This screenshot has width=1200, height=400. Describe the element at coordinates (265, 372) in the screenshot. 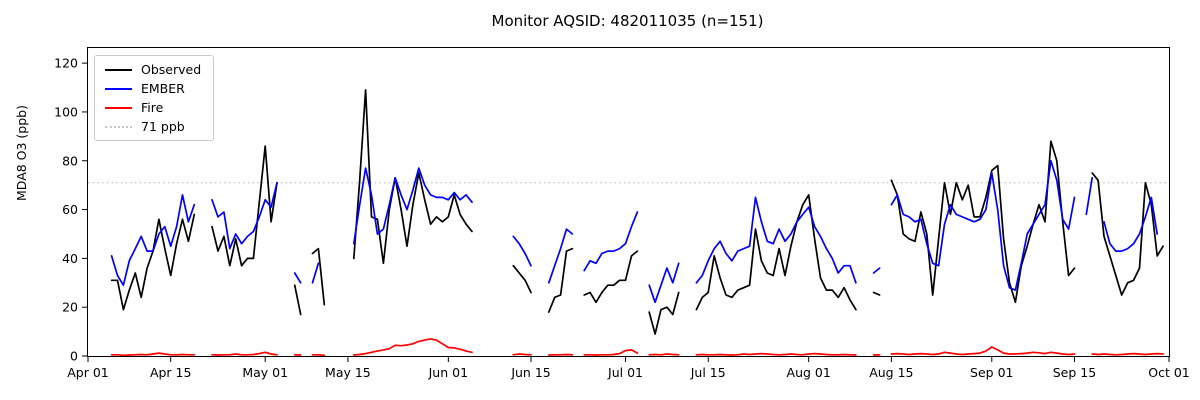

I see `x-tick-label: May 01` at that location.